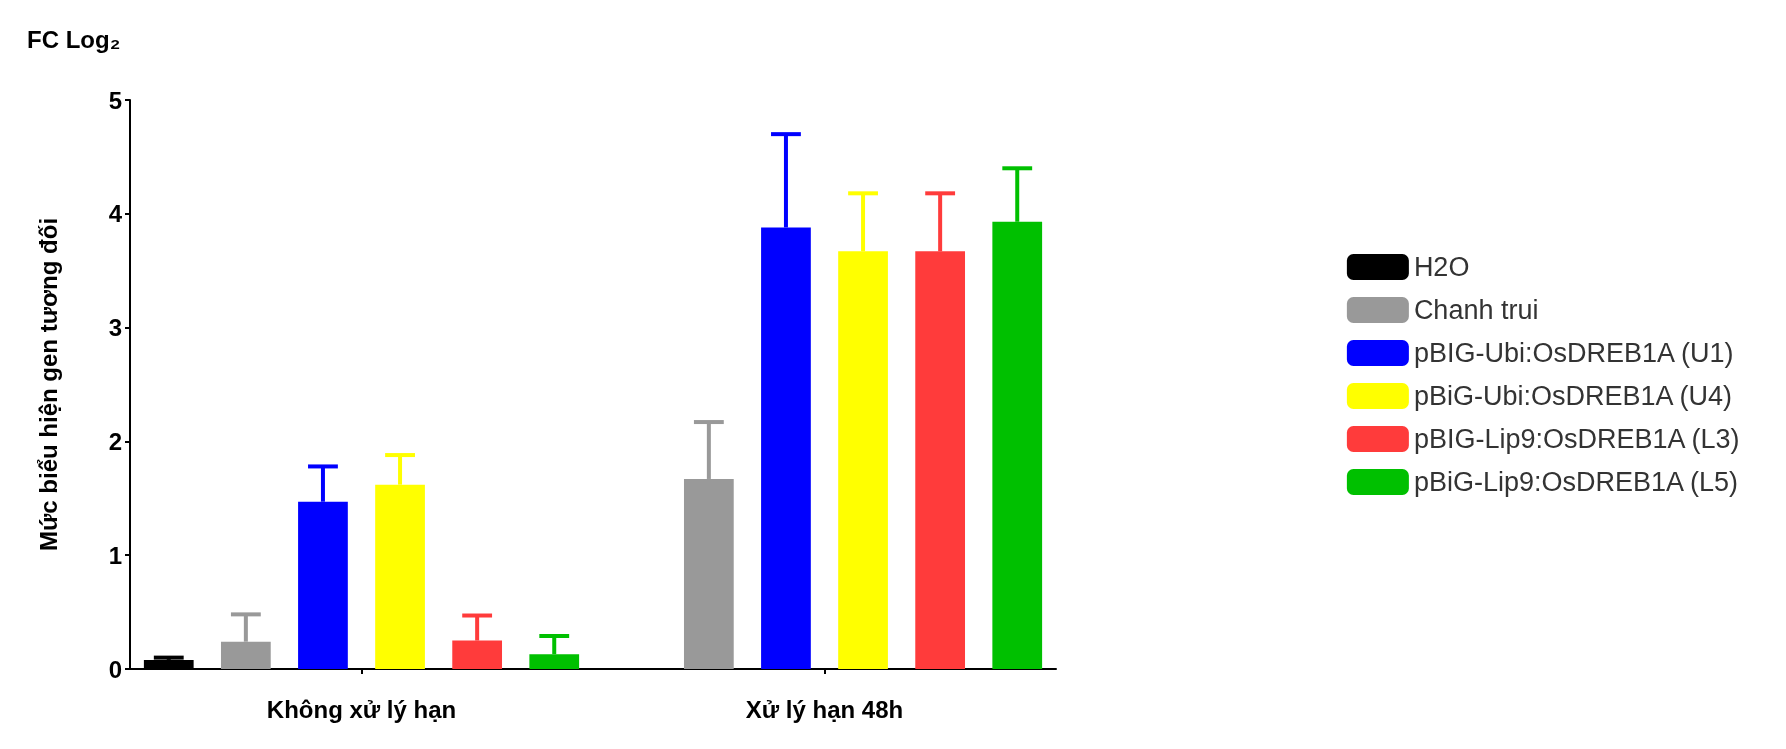 The image size is (1786, 749). Describe the element at coordinates (1576, 482) in the screenshot. I see `legend-label: pBiG-Lip9:OsDREB1A (L5)` at that location.